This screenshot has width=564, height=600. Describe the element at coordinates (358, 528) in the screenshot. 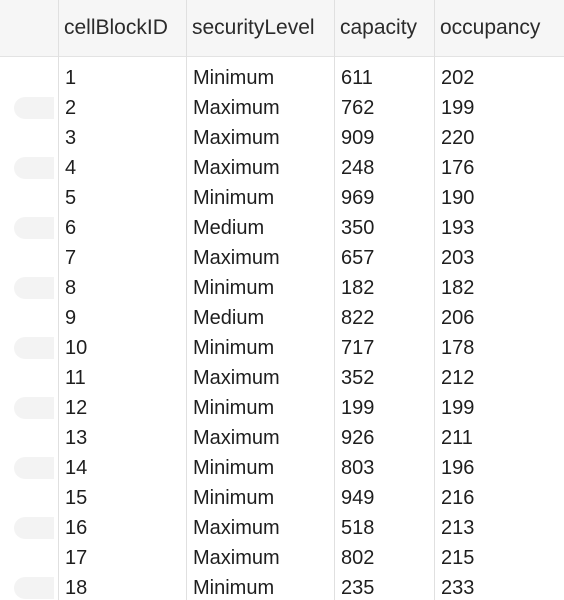

I see `table-cell: 518` at that location.